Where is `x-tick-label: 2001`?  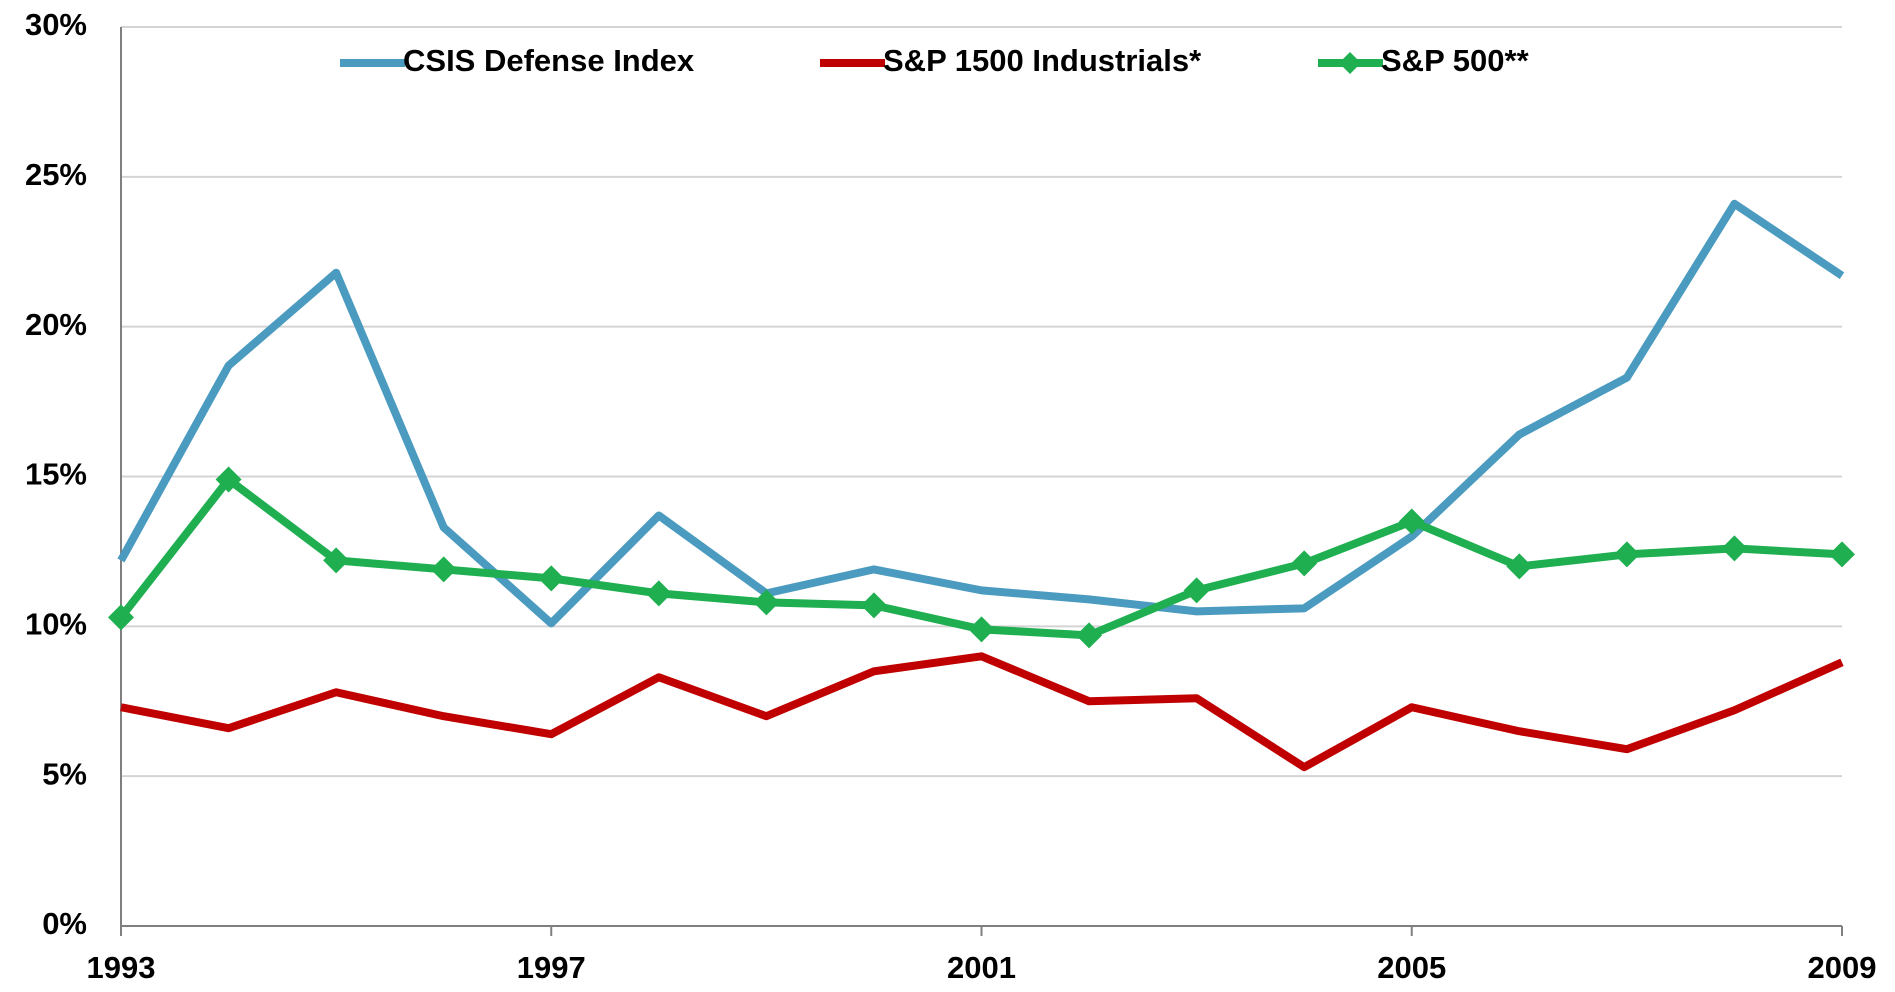
x-tick-label: 2001 is located at coordinates (981, 967).